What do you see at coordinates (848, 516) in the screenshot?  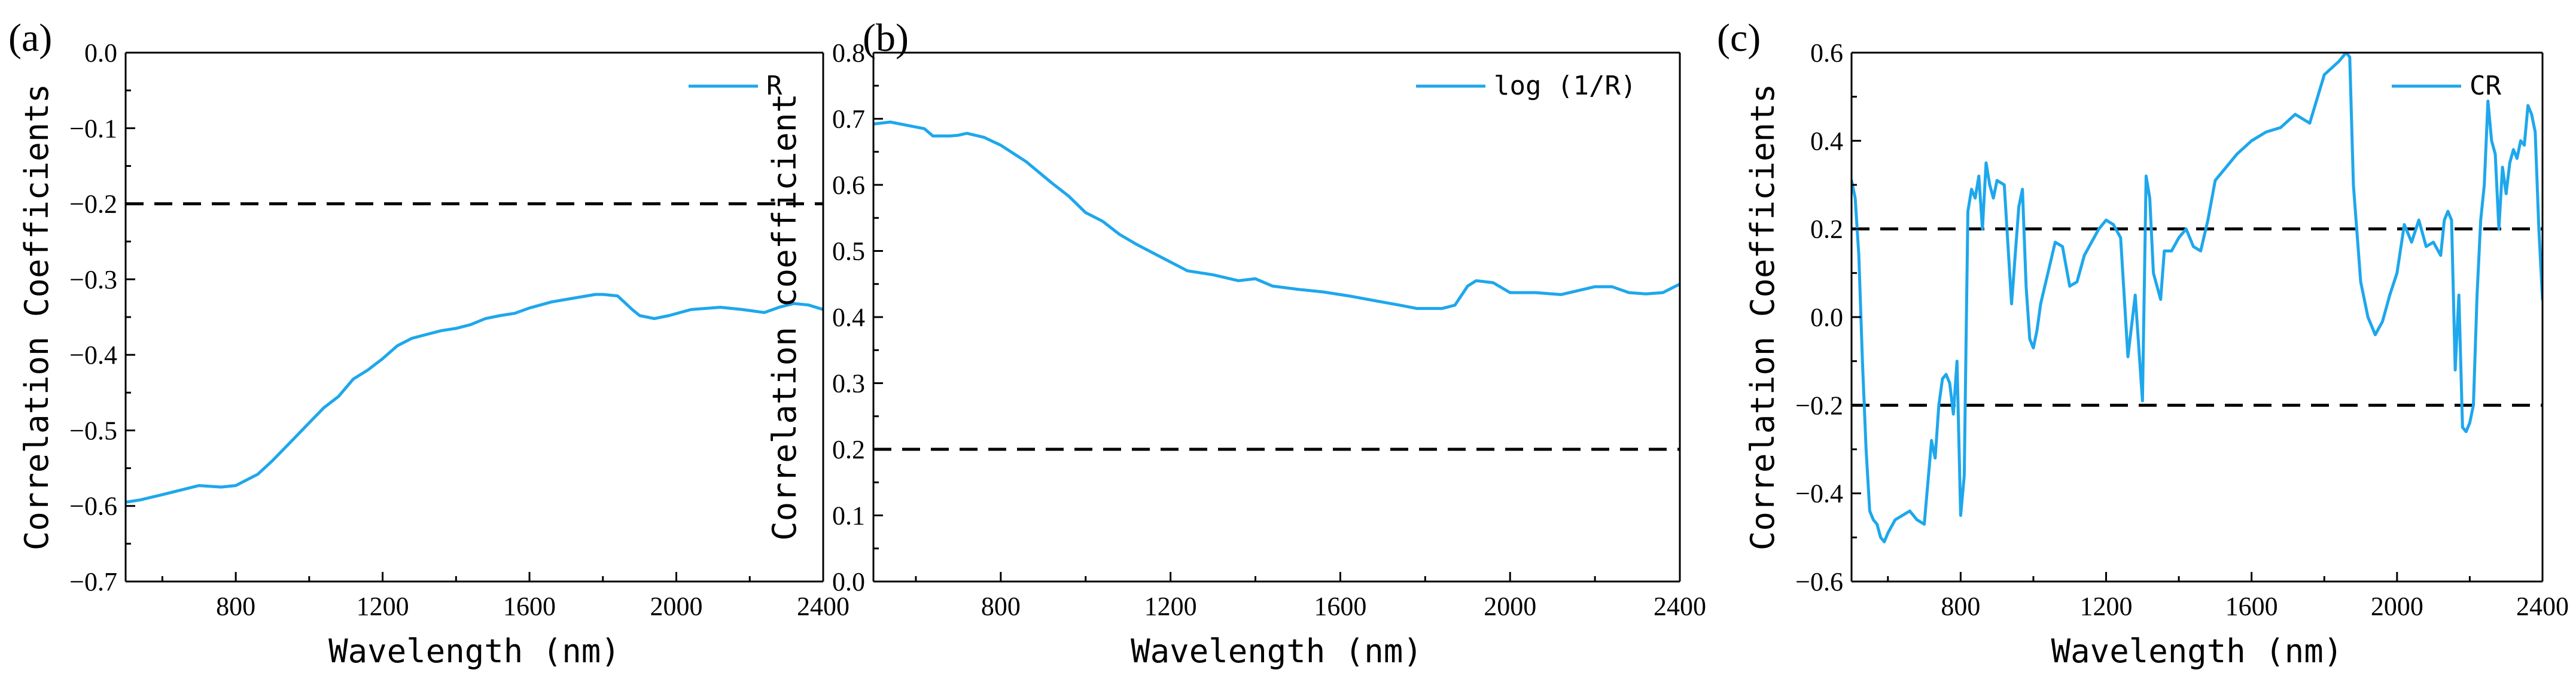 I see `y-tick-label: 0.1` at bounding box center [848, 516].